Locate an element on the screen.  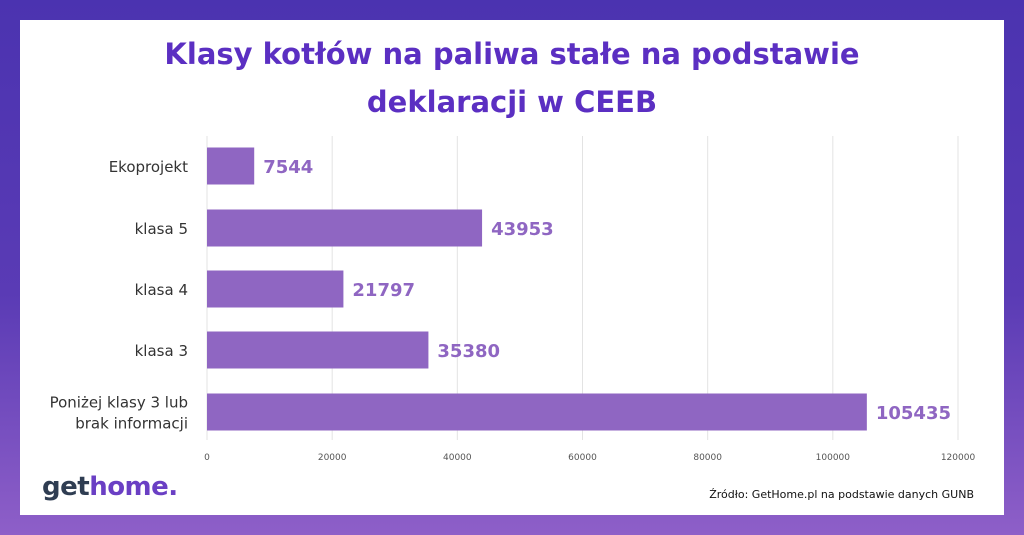
x-tick-label: 120000 is located at coordinates (958, 458).